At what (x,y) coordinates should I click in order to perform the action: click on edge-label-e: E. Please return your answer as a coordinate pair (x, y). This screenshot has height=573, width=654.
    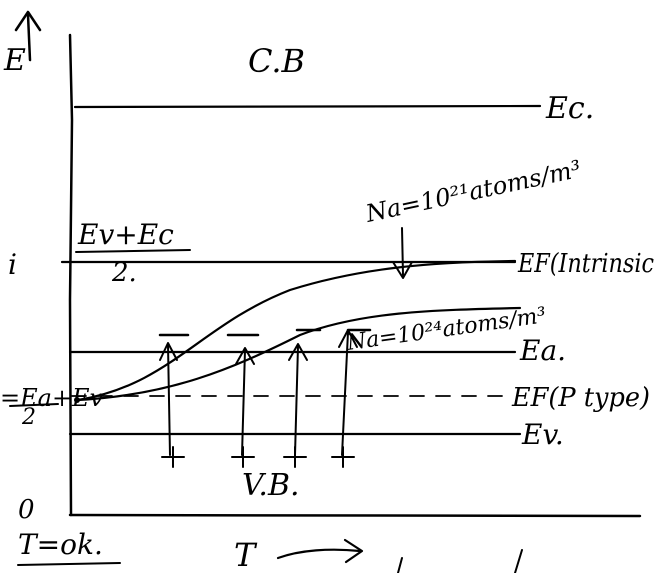
    Looking at the image, I should click on (14, 60).